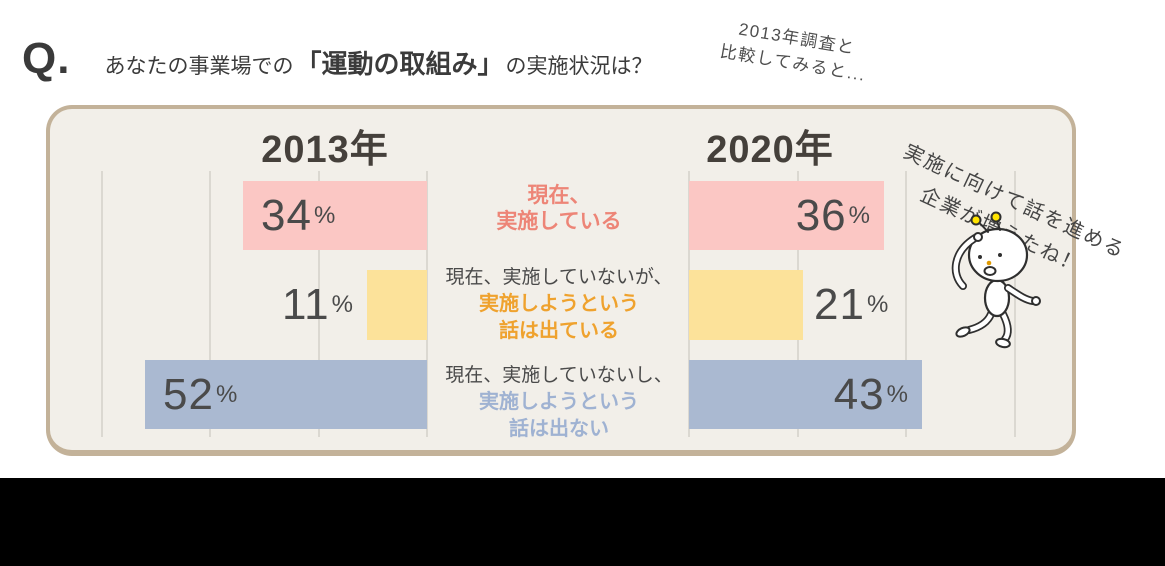 The image size is (1165, 566). I want to click on mascot-antennae, so click(986, 222).